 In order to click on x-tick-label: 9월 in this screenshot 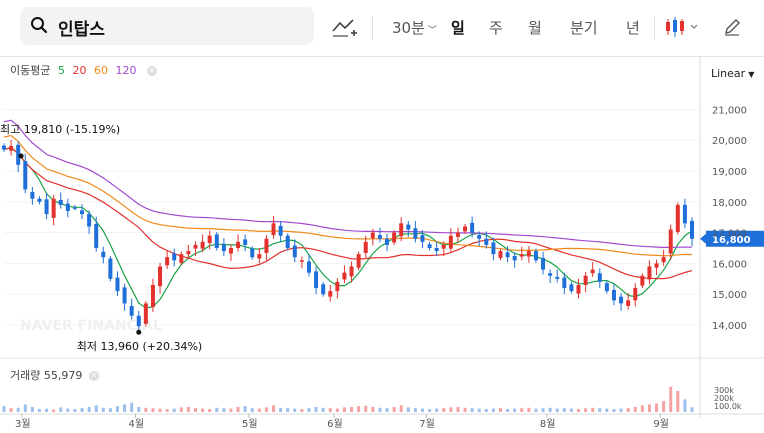, I will do `click(661, 424)`.